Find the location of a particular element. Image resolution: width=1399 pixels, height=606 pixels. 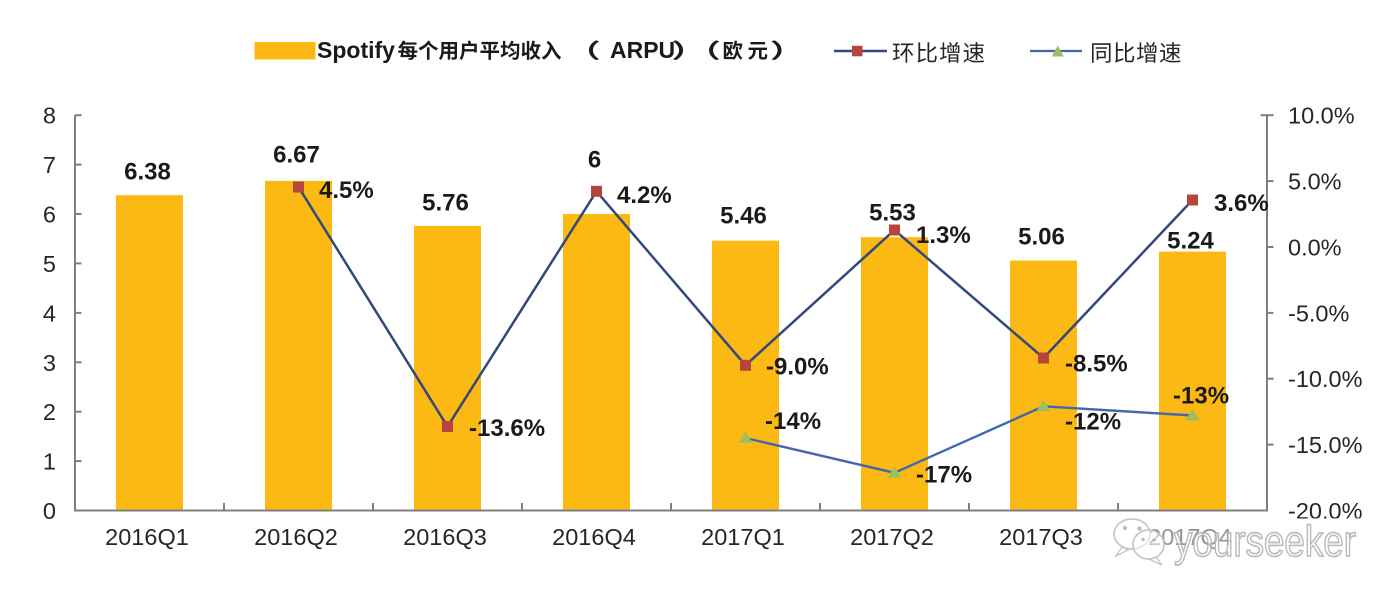

svg-text: 4.5% is located at coordinates (346, 190).